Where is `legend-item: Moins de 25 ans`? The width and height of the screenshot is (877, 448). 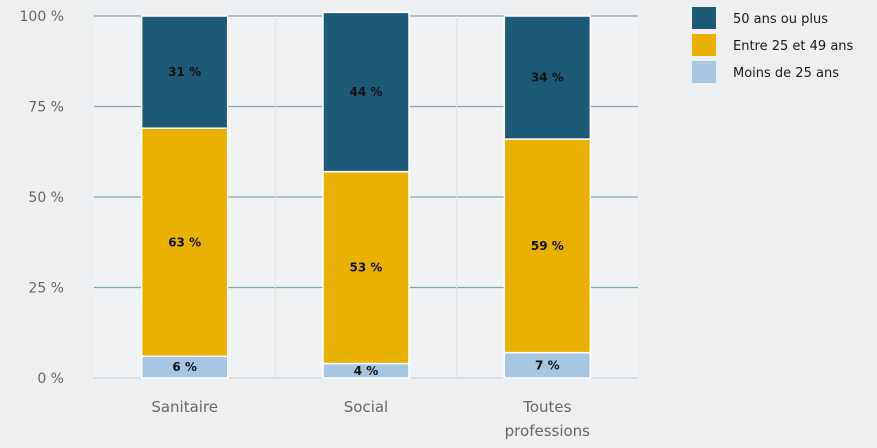
legend-item: Moins de 25 ans is located at coordinates (765, 72).